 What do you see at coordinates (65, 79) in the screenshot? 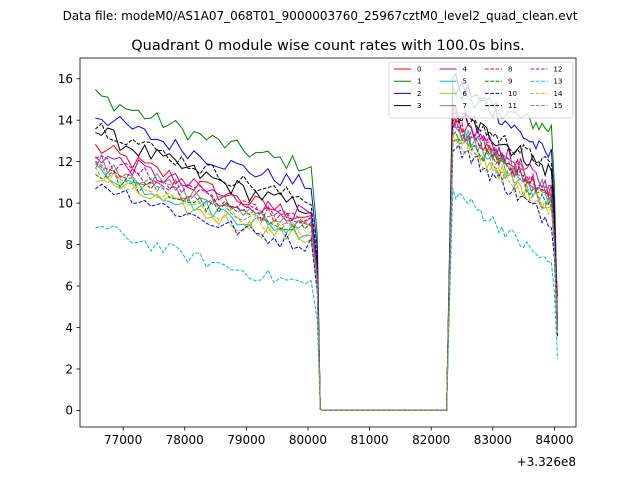
I see `y-tick-label-16: 16` at bounding box center [65, 79].